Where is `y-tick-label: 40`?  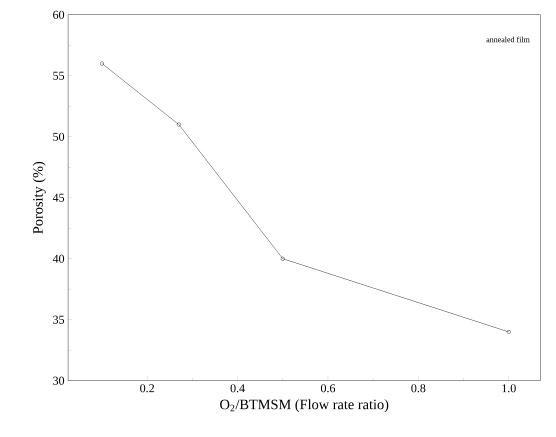 y-tick-label: 40 is located at coordinates (58, 258).